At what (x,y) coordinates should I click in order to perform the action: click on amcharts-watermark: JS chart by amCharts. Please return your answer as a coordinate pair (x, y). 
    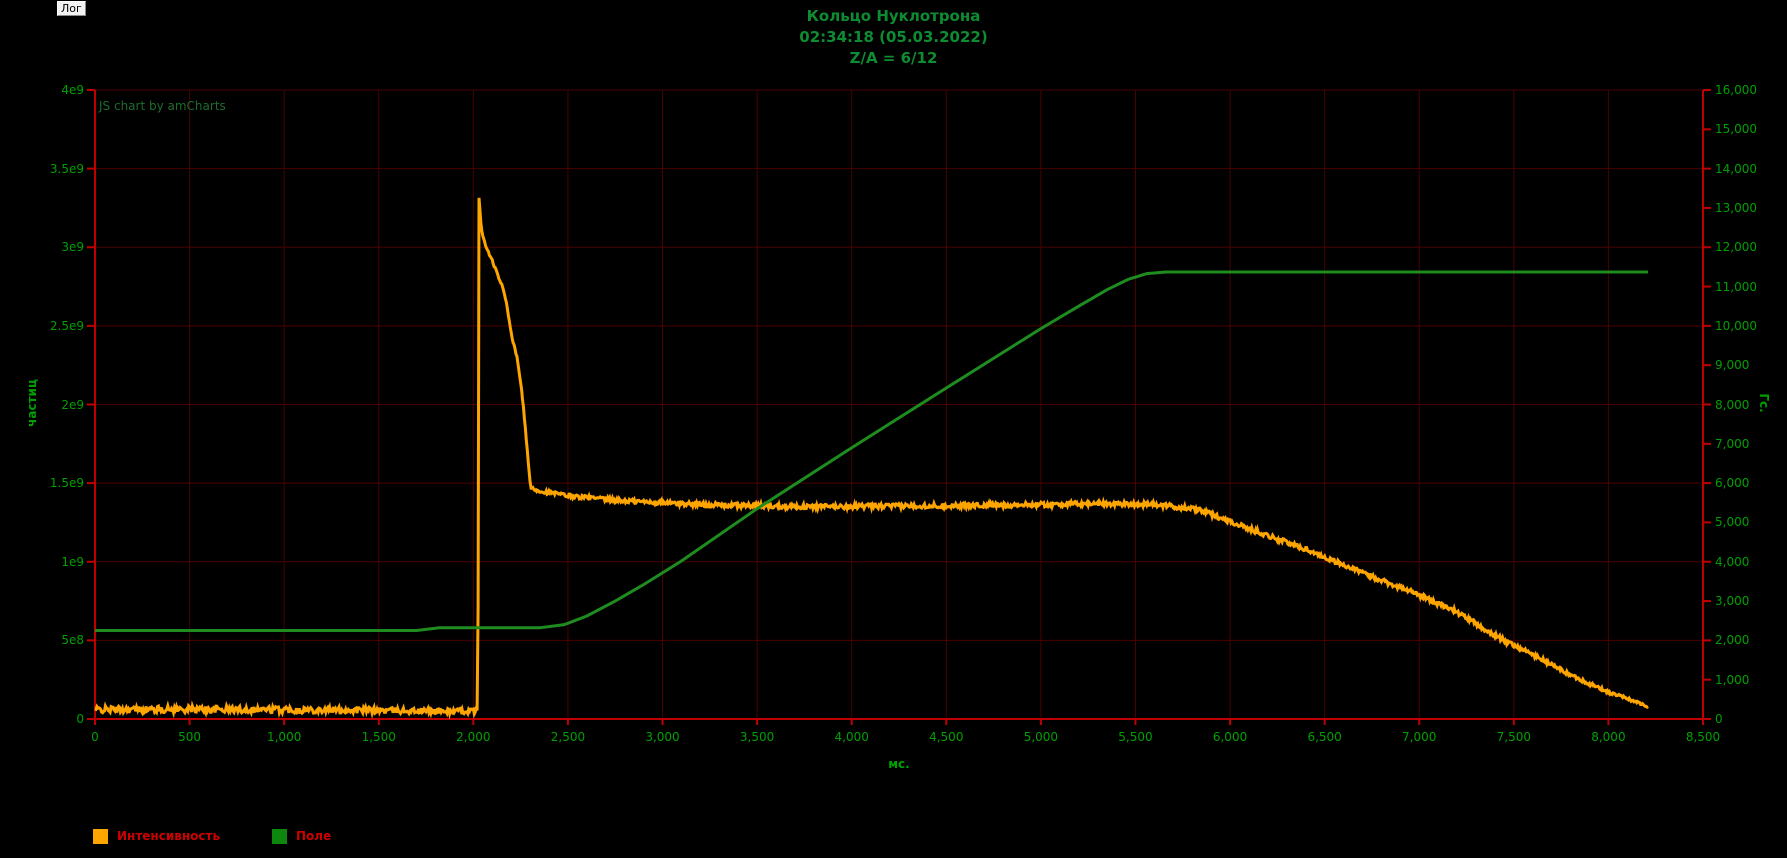
    Looking at the image, I should click on (162, 106).